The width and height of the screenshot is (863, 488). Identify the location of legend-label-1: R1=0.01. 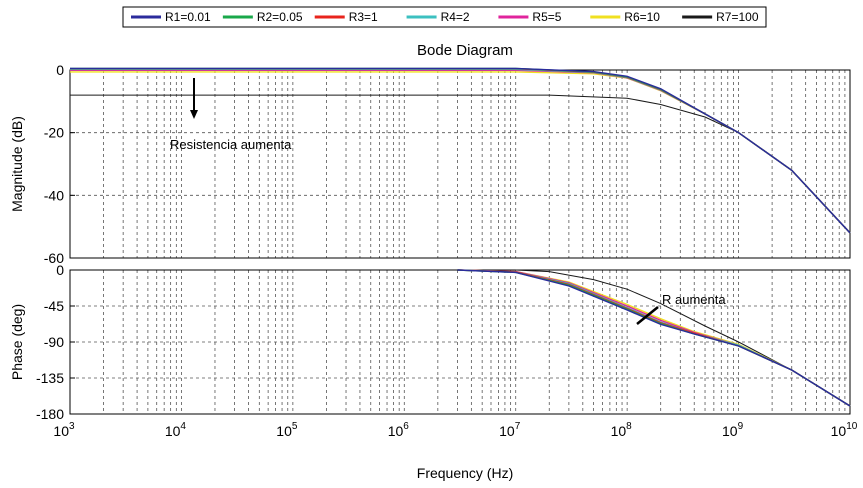
(188, 17).